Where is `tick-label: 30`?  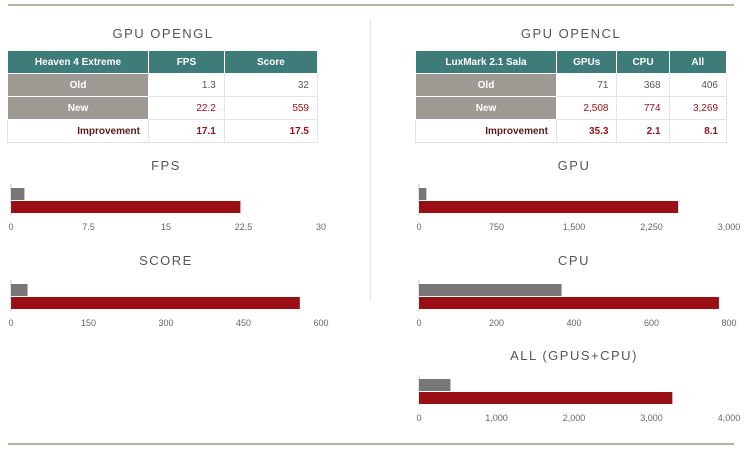 tick-label: 30 is located at coordinates (321, 227).